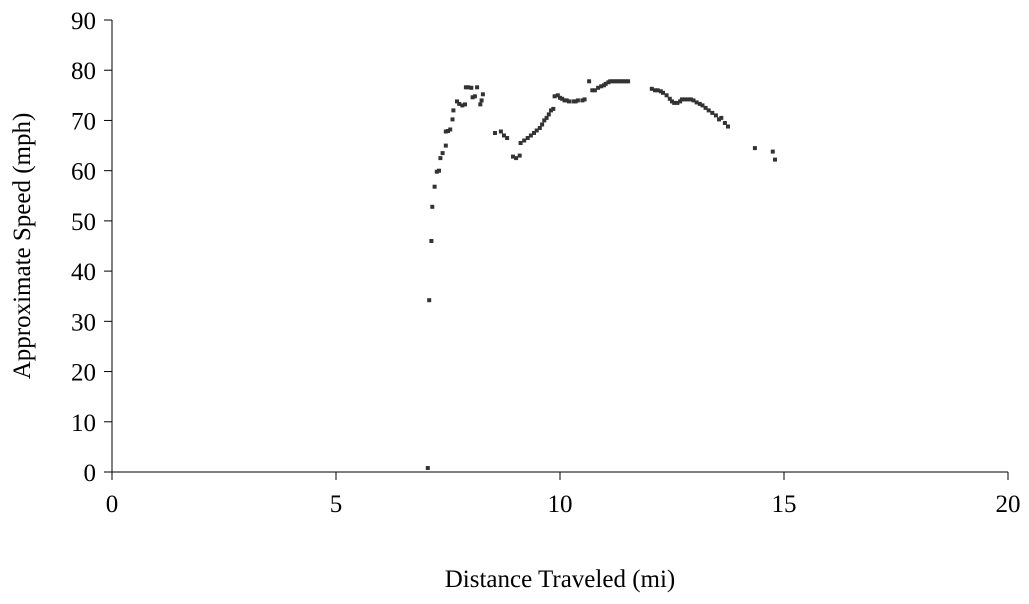 The width and height of the screenshot is (1029, 604). Describe the element at coordinates (90, 473) in the screenshot. I see `y-tick-label: 0` at that location.